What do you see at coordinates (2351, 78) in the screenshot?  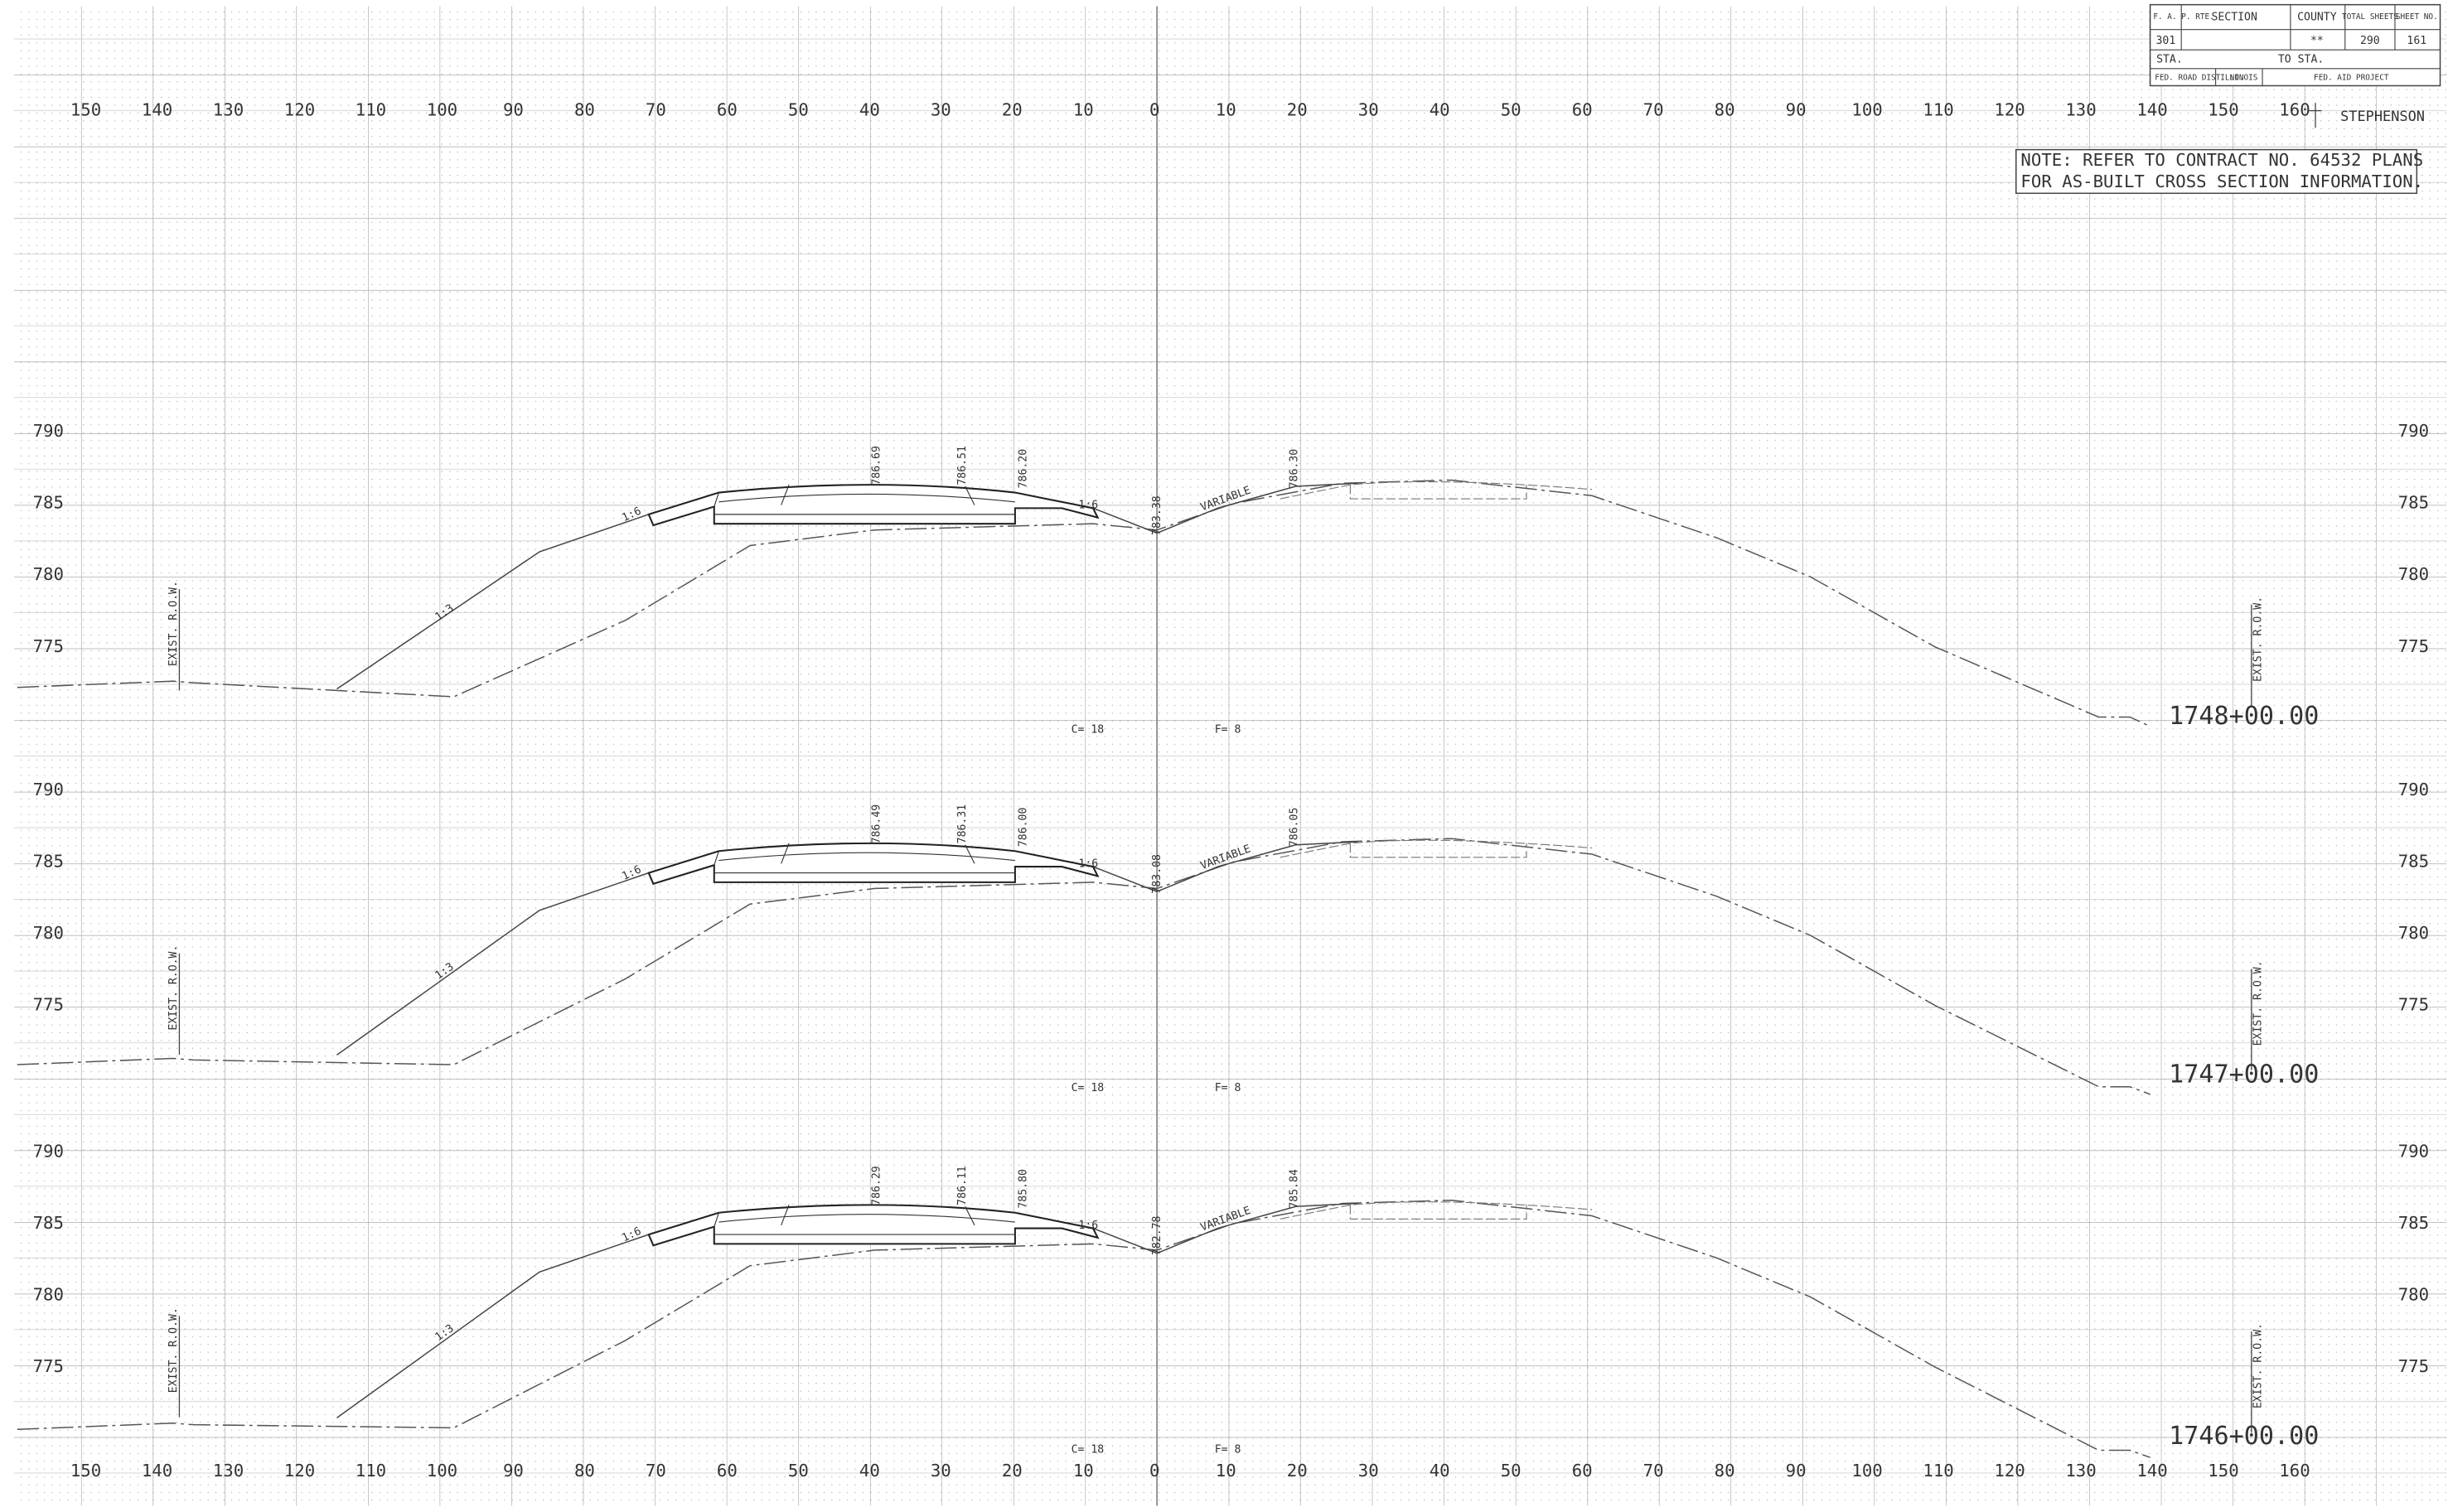 I see `project-label: FED. AID PROJECT` at bounding box center [2351, 78].